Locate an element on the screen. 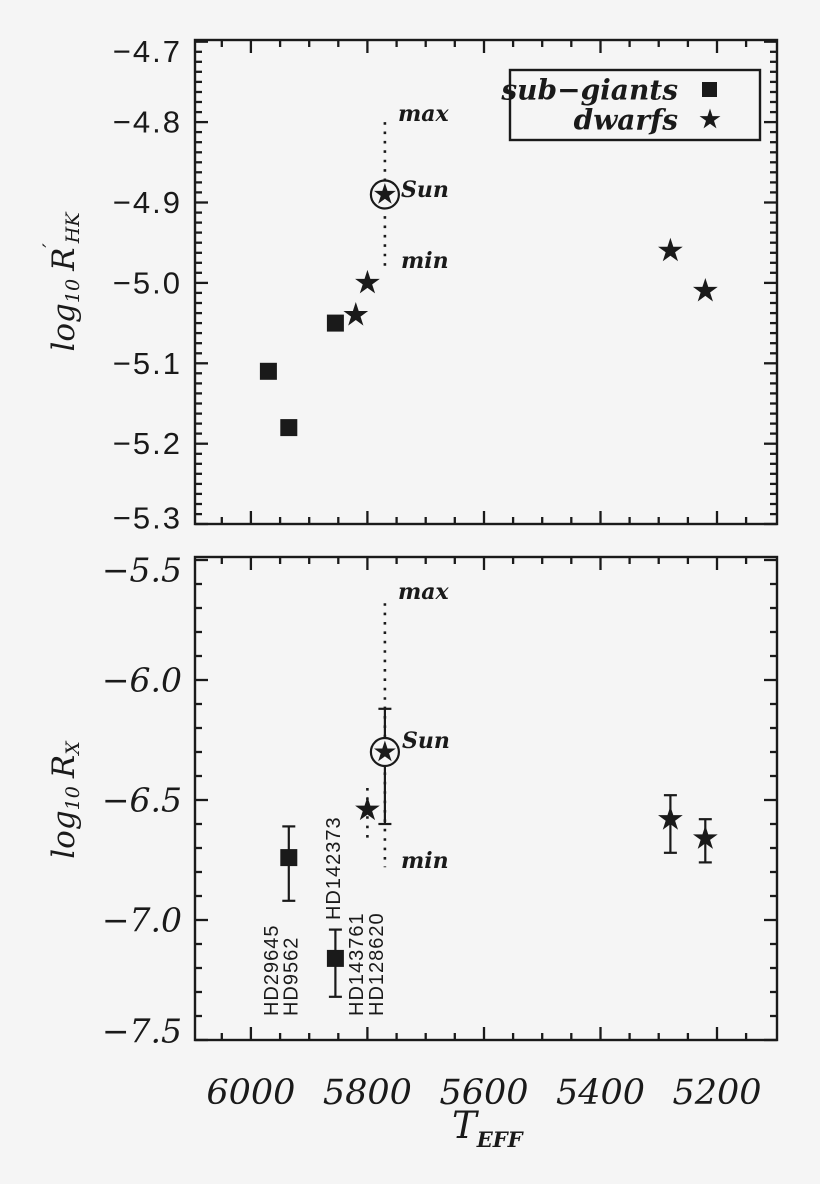 The image size is (820, 1184). y-tick-label: −7.5 is located at coordinates (142, 1031).